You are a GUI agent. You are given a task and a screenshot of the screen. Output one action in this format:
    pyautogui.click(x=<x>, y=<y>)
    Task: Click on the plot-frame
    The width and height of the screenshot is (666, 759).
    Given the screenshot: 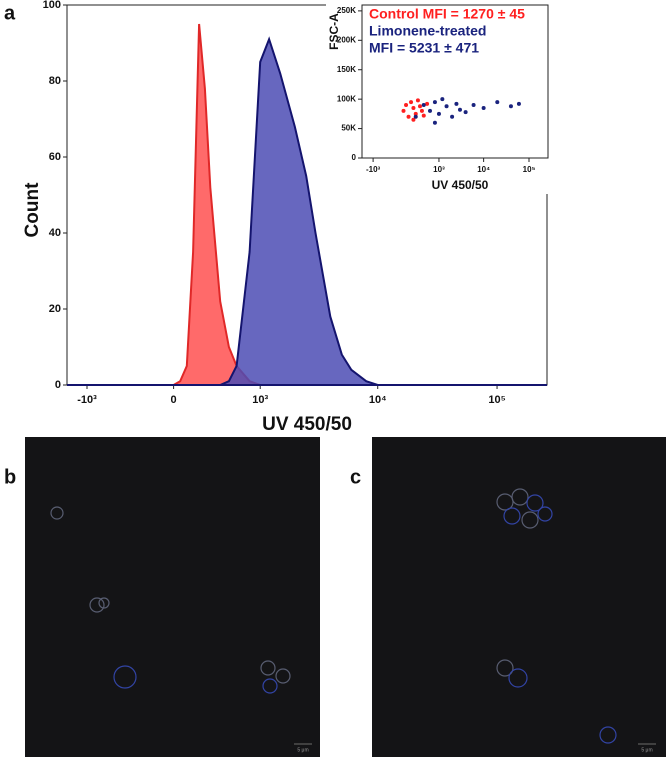 What is the action you would take?
    pyautogui.click(x=455, y=81)
    